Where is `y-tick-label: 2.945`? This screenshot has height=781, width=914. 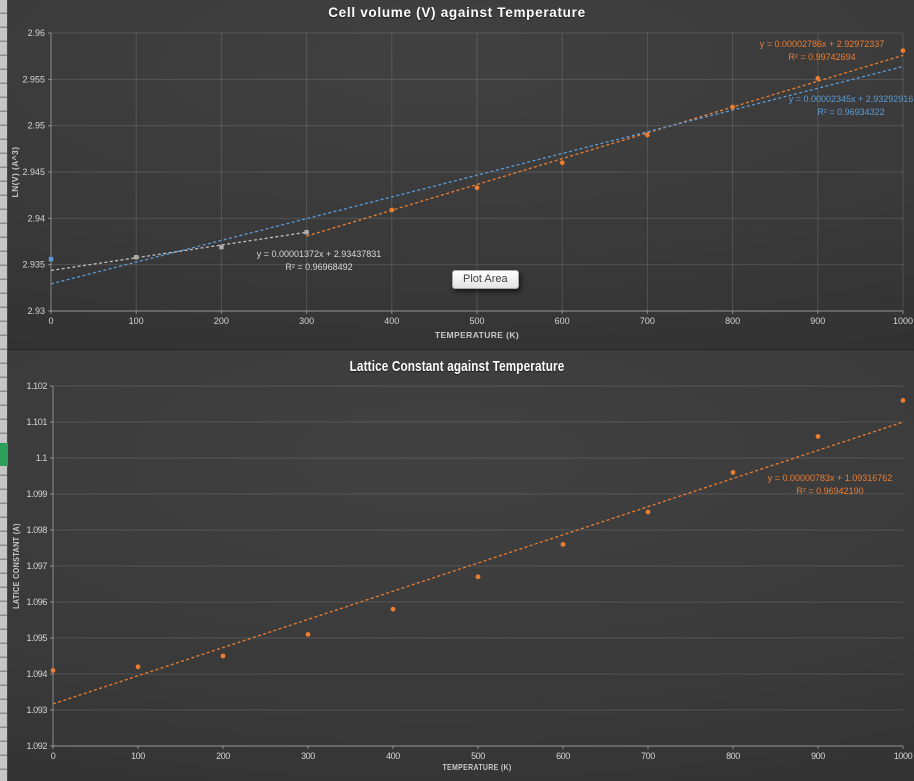
y-tick-label: 2.945 is located at coordinates (33, 172).